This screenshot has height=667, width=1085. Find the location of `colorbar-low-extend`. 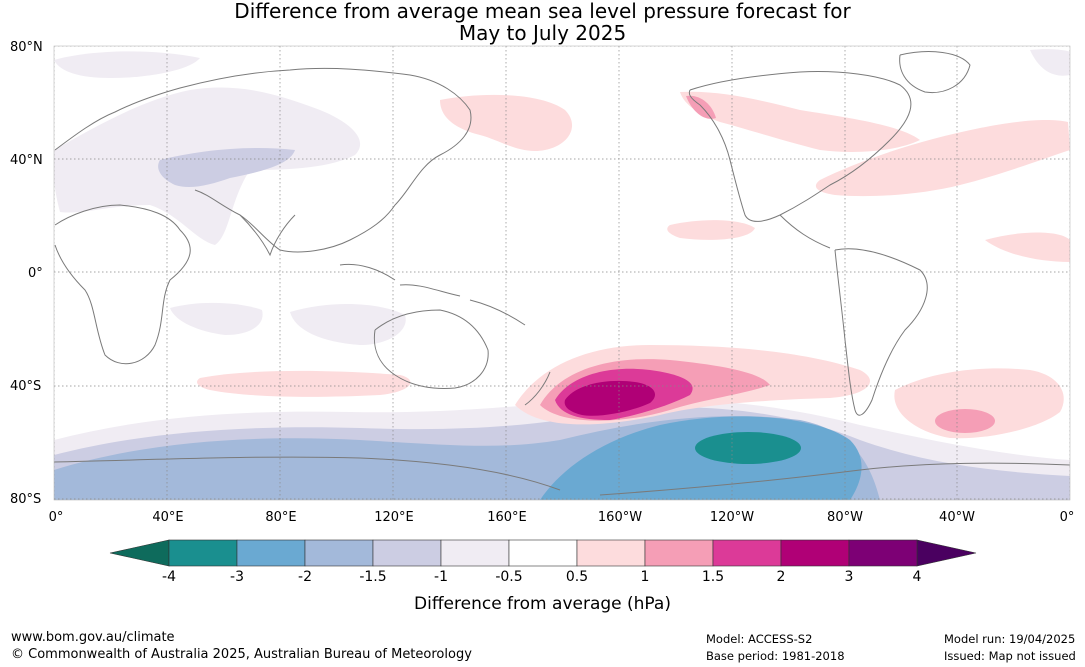

colorbar-low-extend is located at coordinates (139, 553).